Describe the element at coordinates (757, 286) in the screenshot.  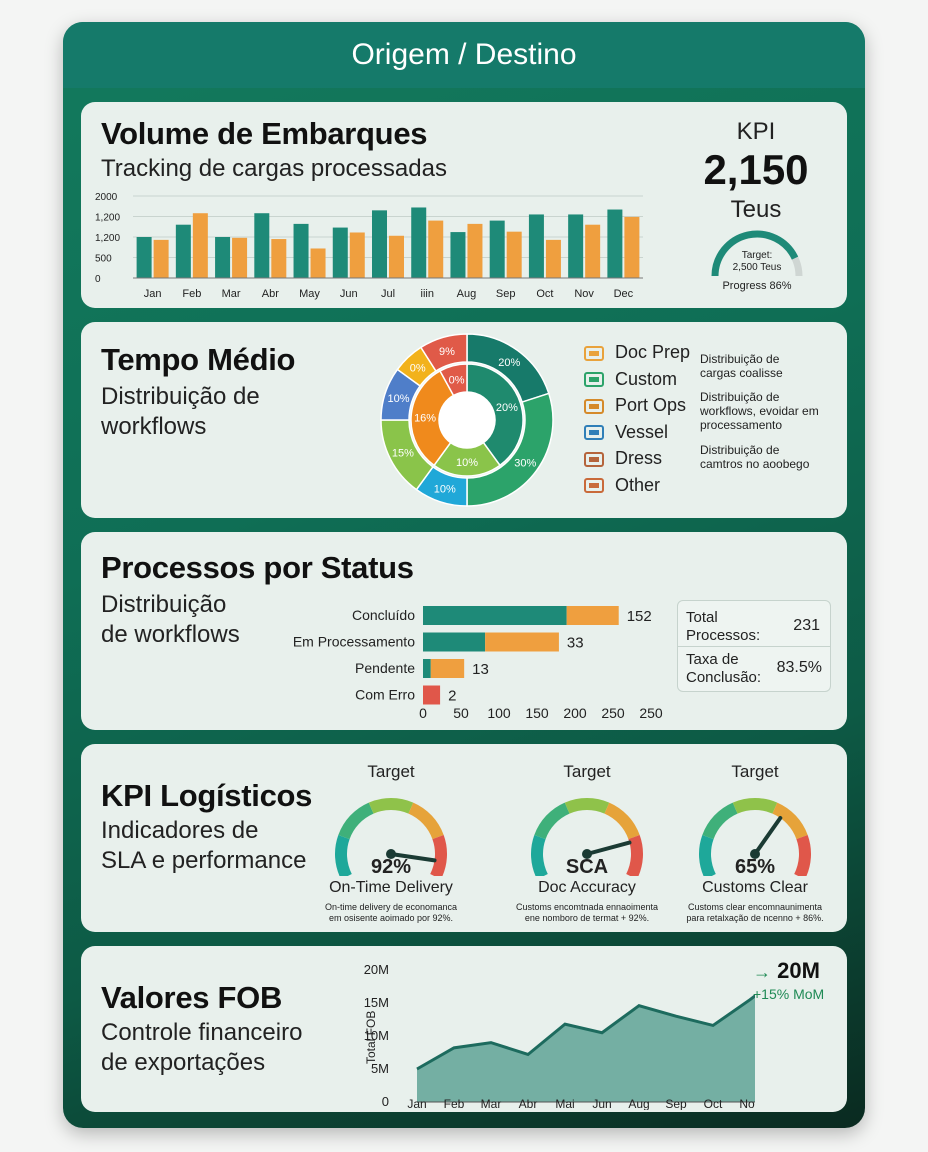
I see `kpi-progress-text: Progress 86%` at that location.